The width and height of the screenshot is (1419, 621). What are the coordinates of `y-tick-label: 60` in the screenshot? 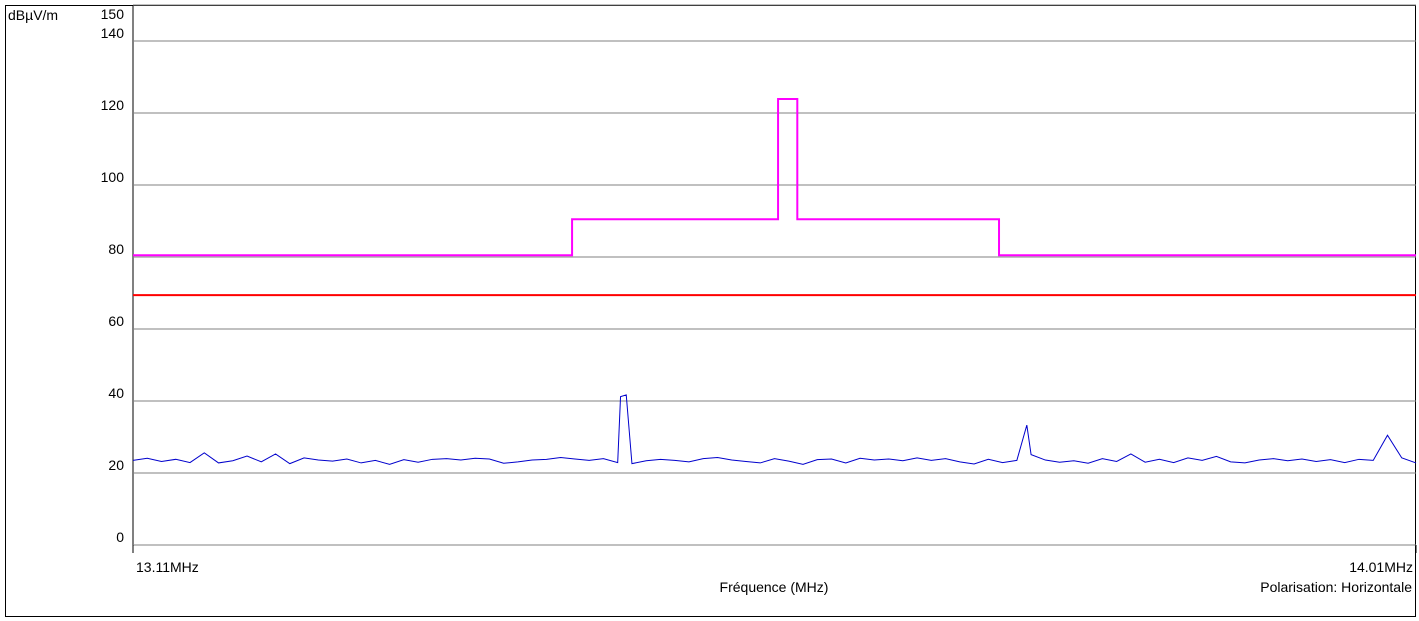 It's located at (116, 321).